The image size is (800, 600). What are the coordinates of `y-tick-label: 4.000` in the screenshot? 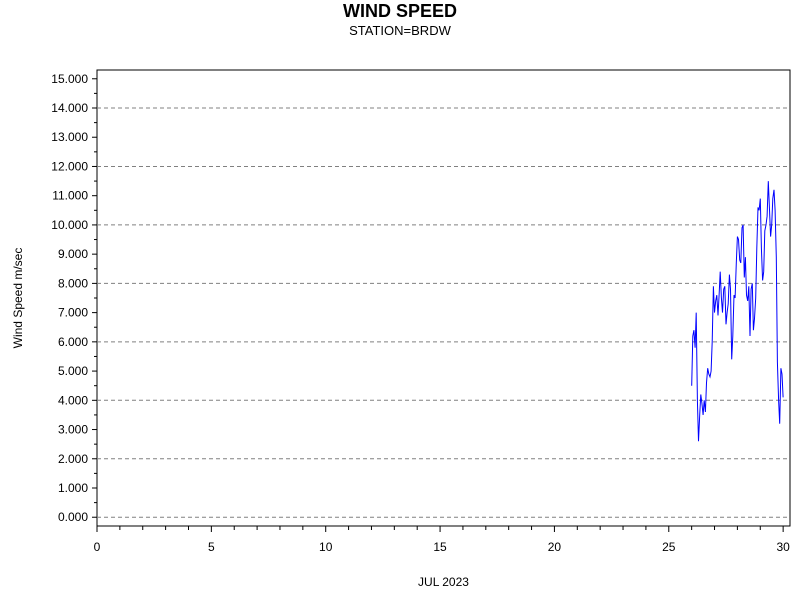 It's located at (73, 400).